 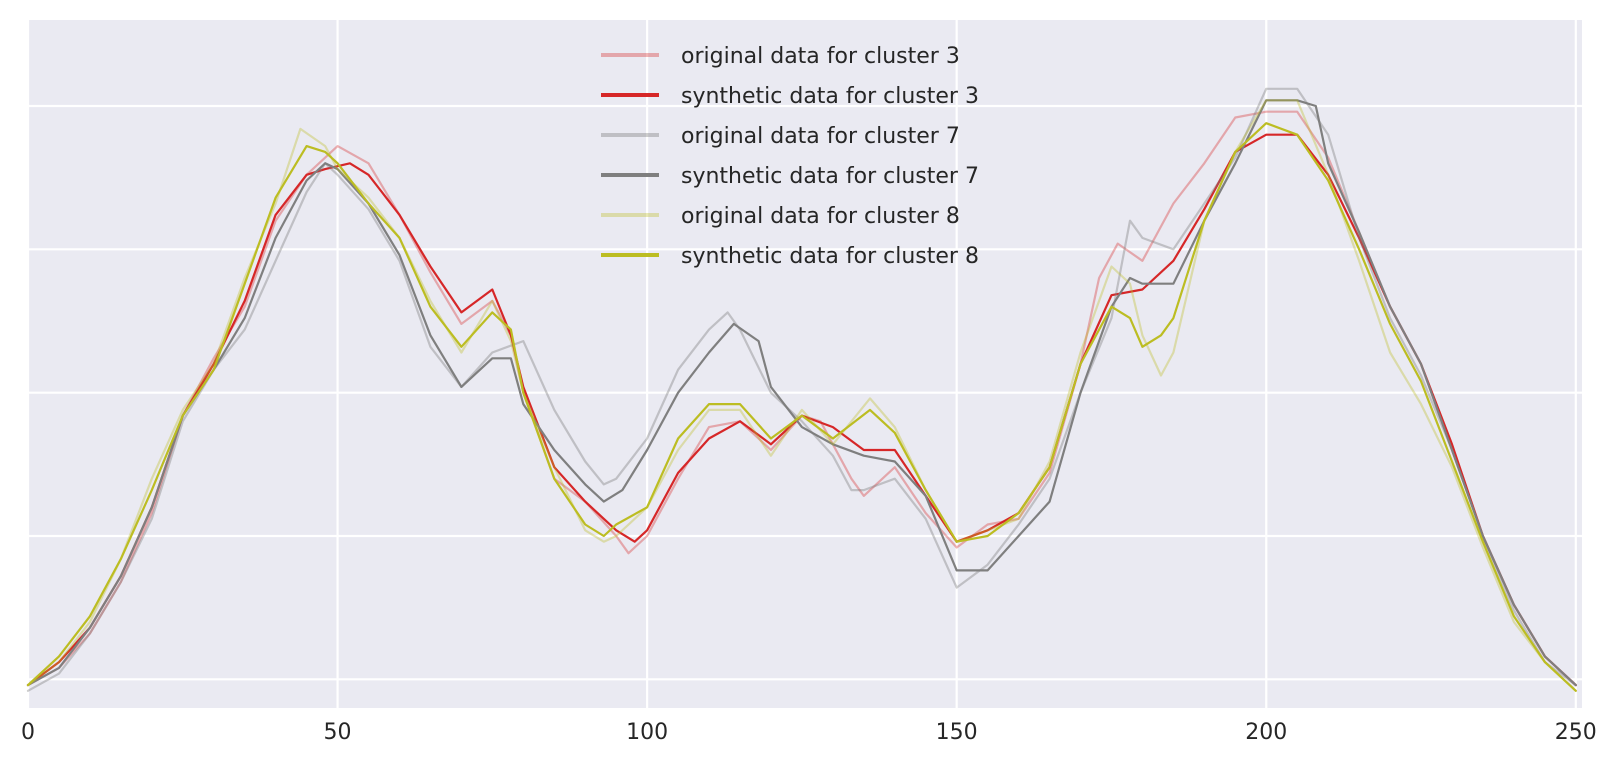 What do you see at coordinates (957, 732) in the screenshot?
I see `x-tick-label: 150` at bounding box center [957, 732].